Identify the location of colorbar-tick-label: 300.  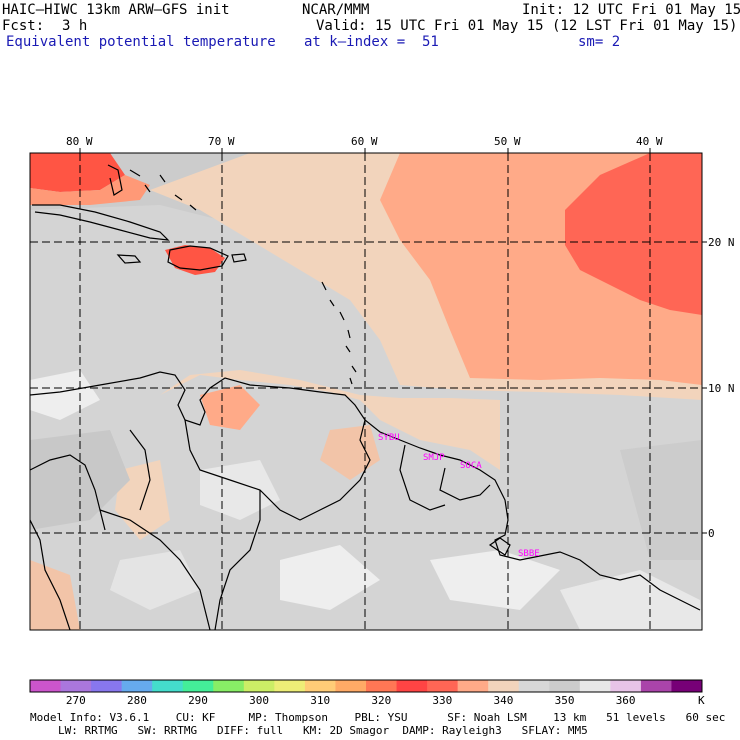
(259, 700).